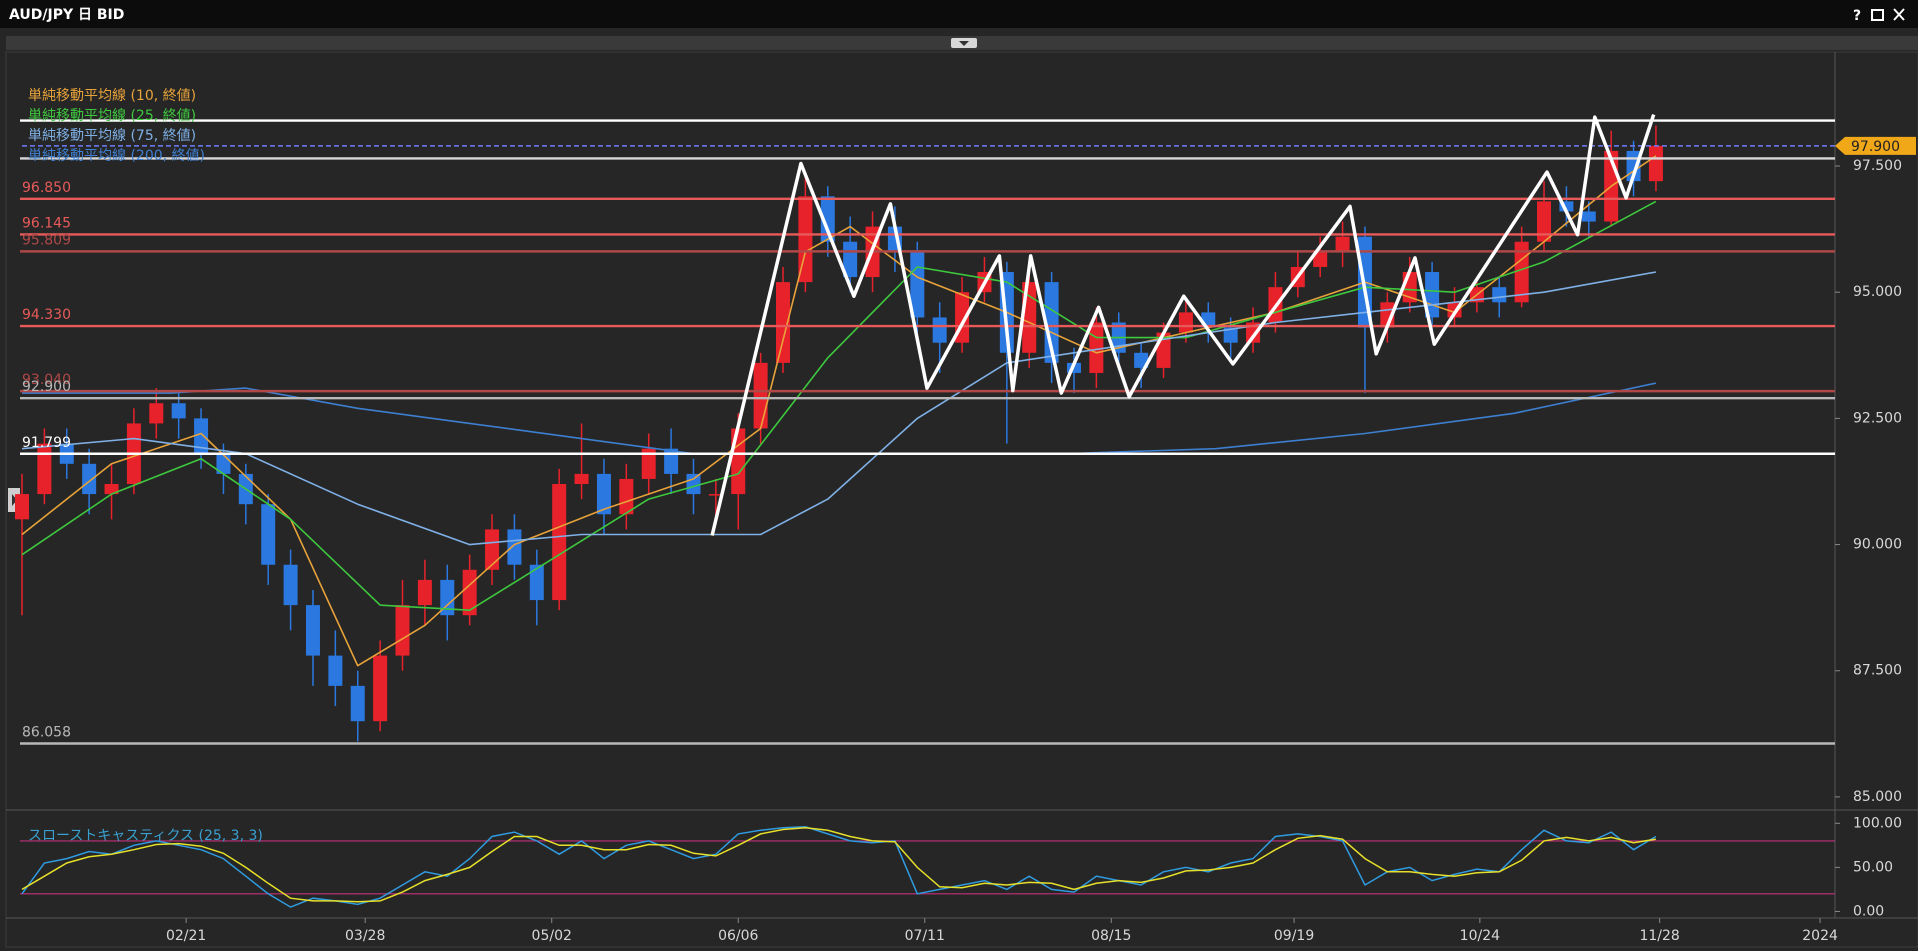 This screenshot has width=1918, height=951. What do you see at coordinates (1294, 936) in the screenshot?
I see `x-tick-label: 09/19` at bounding box center [1294, 936].